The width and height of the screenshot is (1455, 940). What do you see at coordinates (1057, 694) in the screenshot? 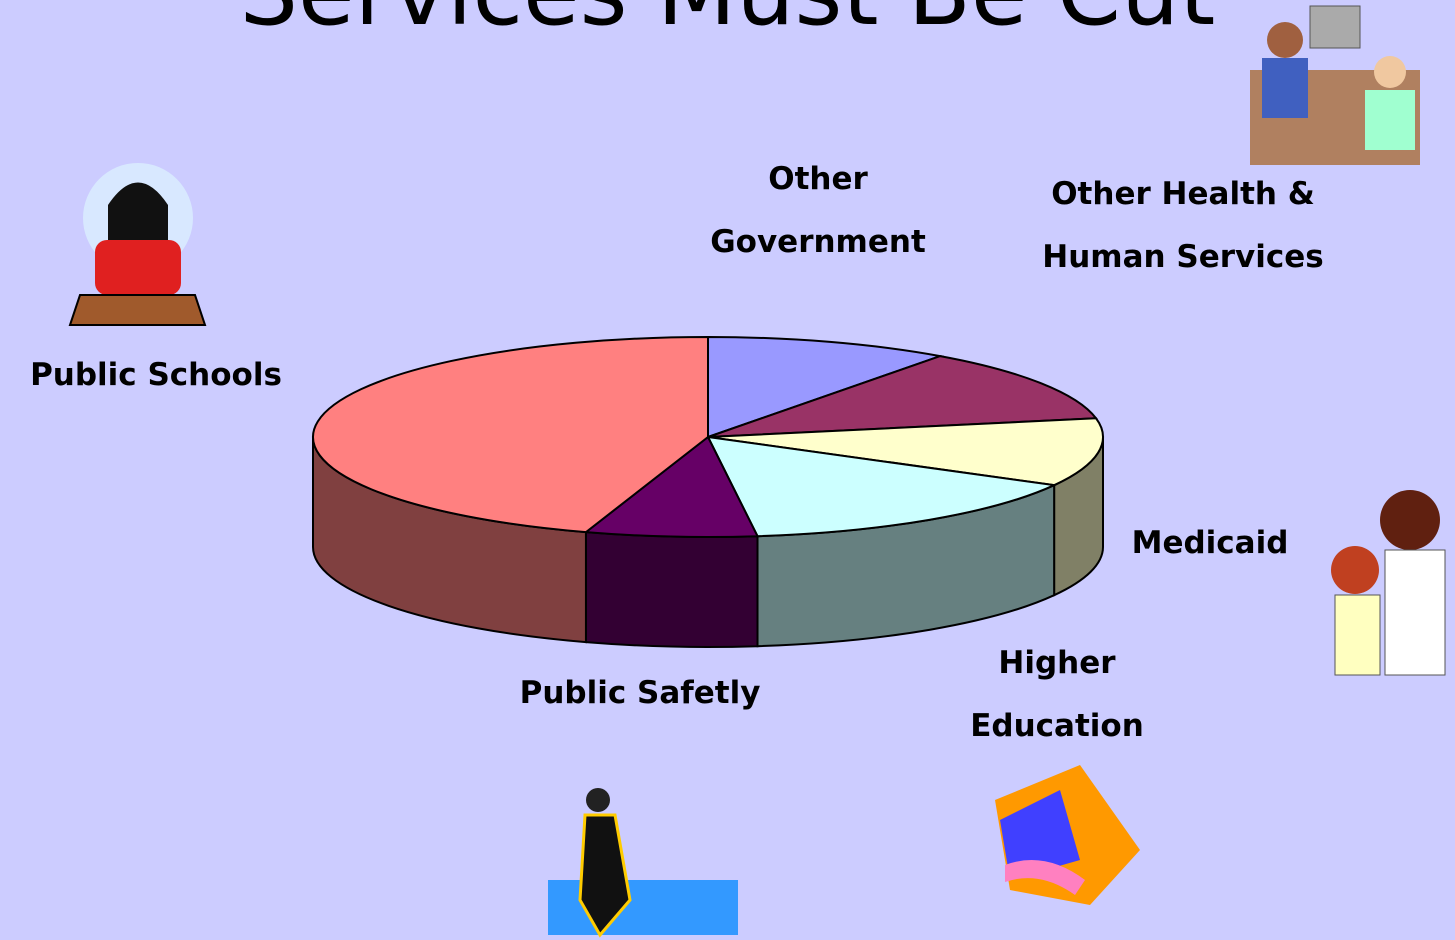
I see `slice-label: Higher Education` at bounding box center [1057, 694].